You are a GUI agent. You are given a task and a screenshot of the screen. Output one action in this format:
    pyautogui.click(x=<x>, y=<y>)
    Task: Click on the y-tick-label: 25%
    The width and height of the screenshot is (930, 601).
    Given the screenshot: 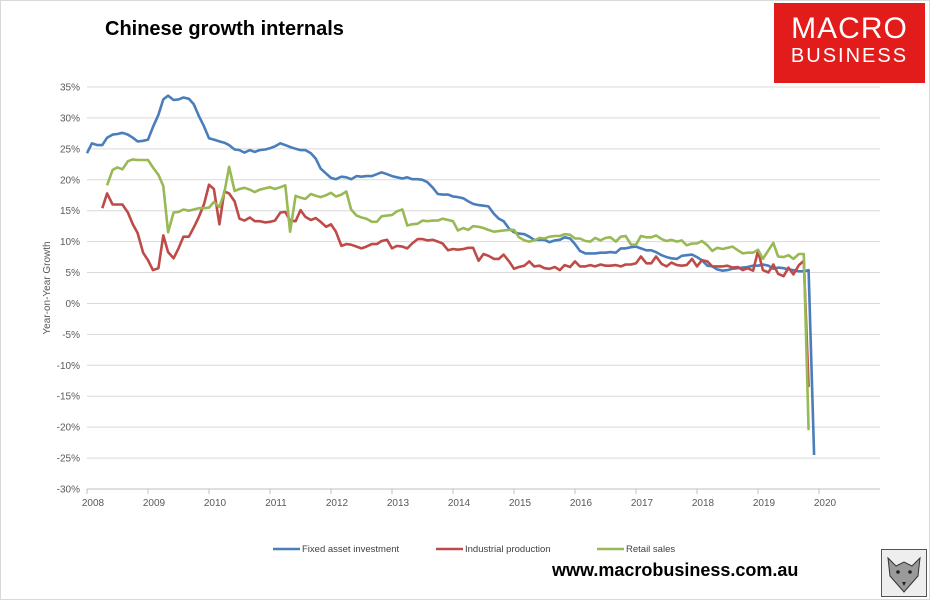 What is the action you would take?
    pyautogui.click(x=70, y=149)
    